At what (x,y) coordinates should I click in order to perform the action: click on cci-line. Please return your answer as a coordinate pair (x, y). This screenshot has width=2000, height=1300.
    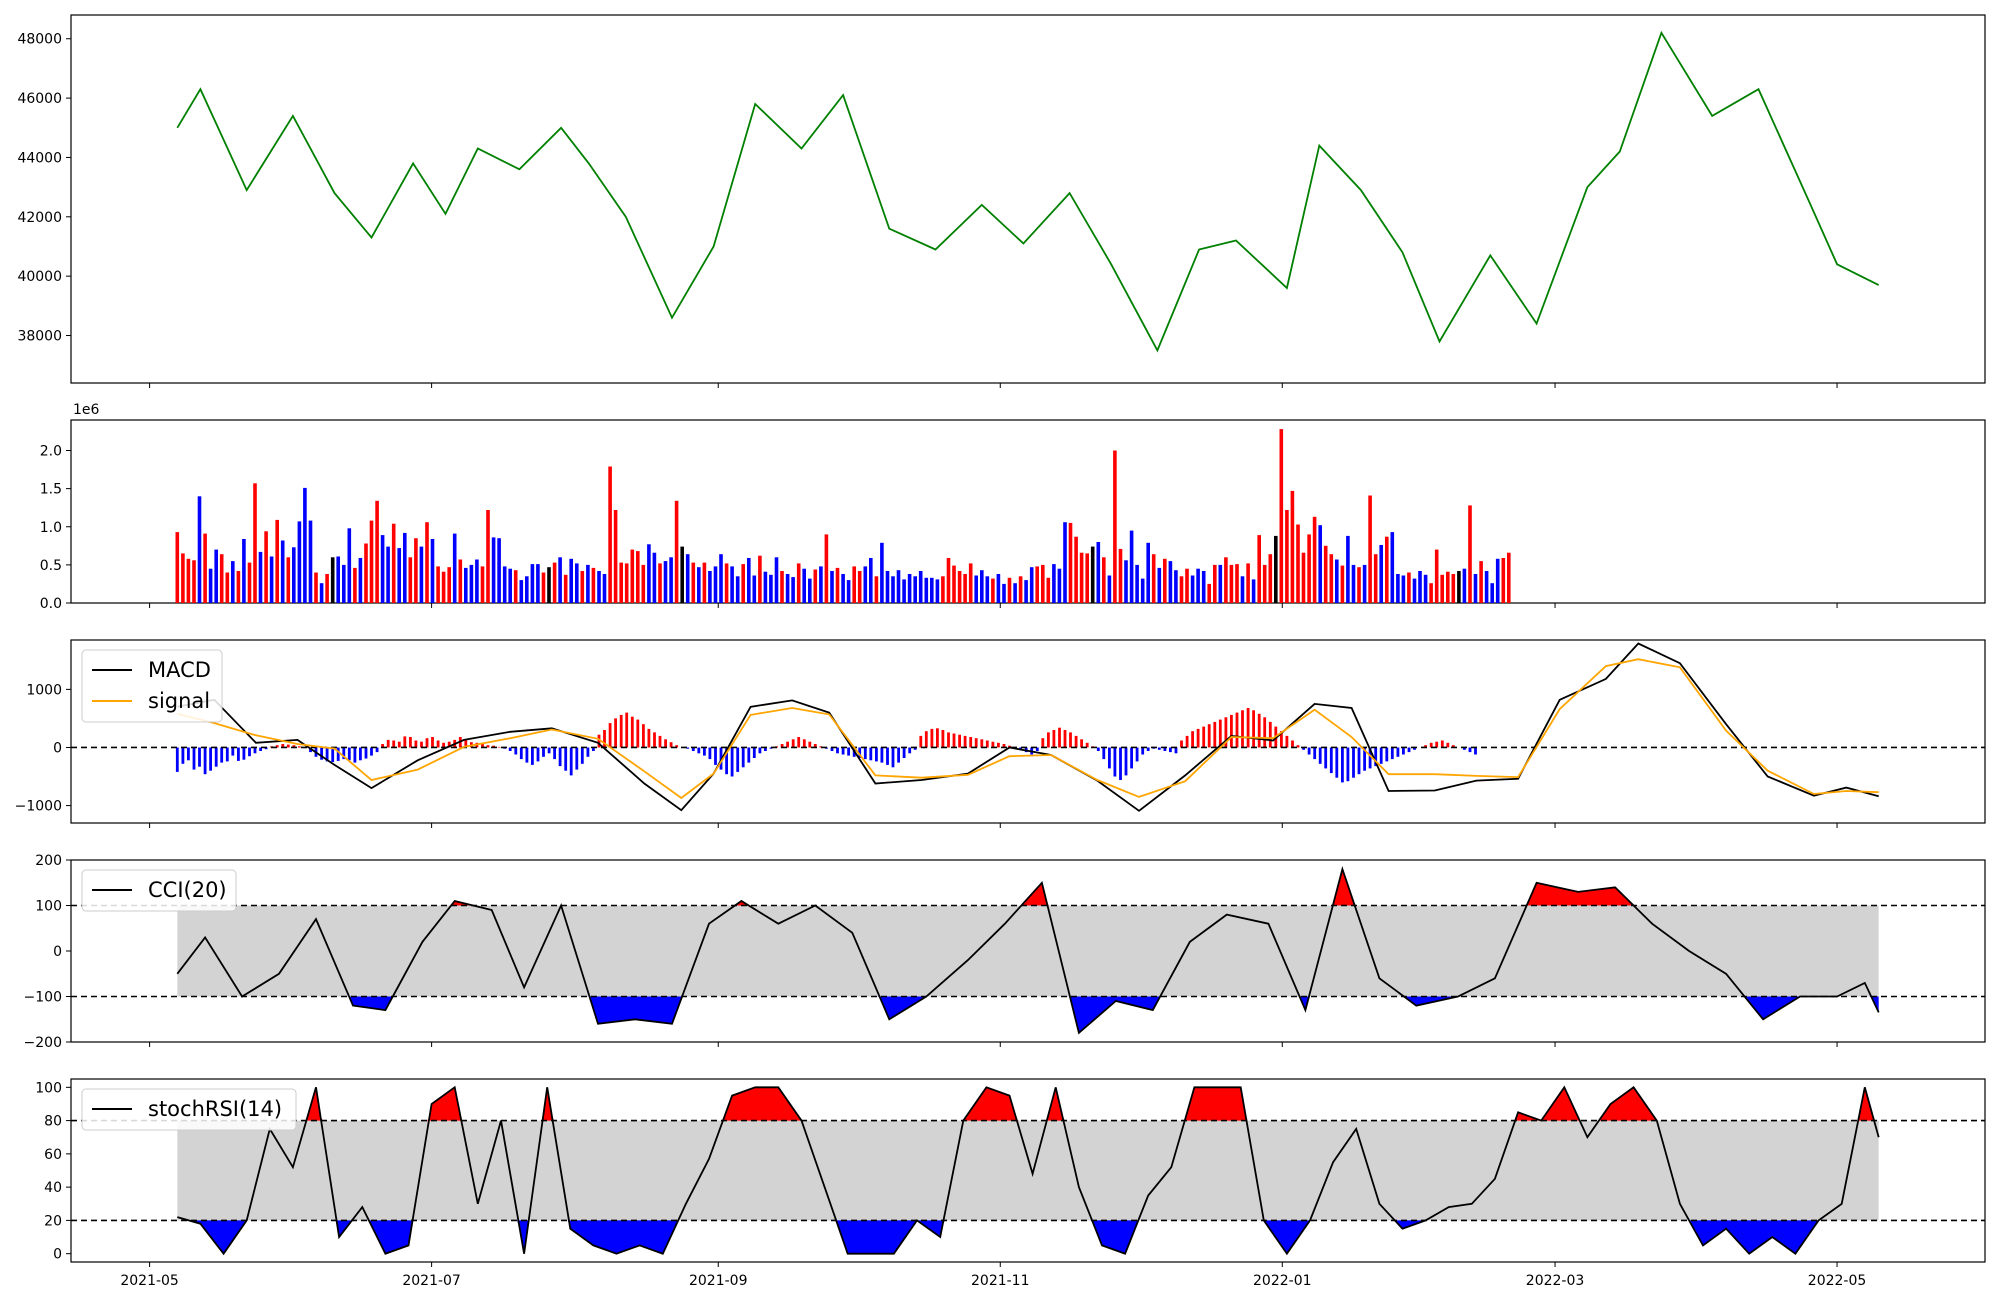
    Looking at the image, I should click on (1028, 950).